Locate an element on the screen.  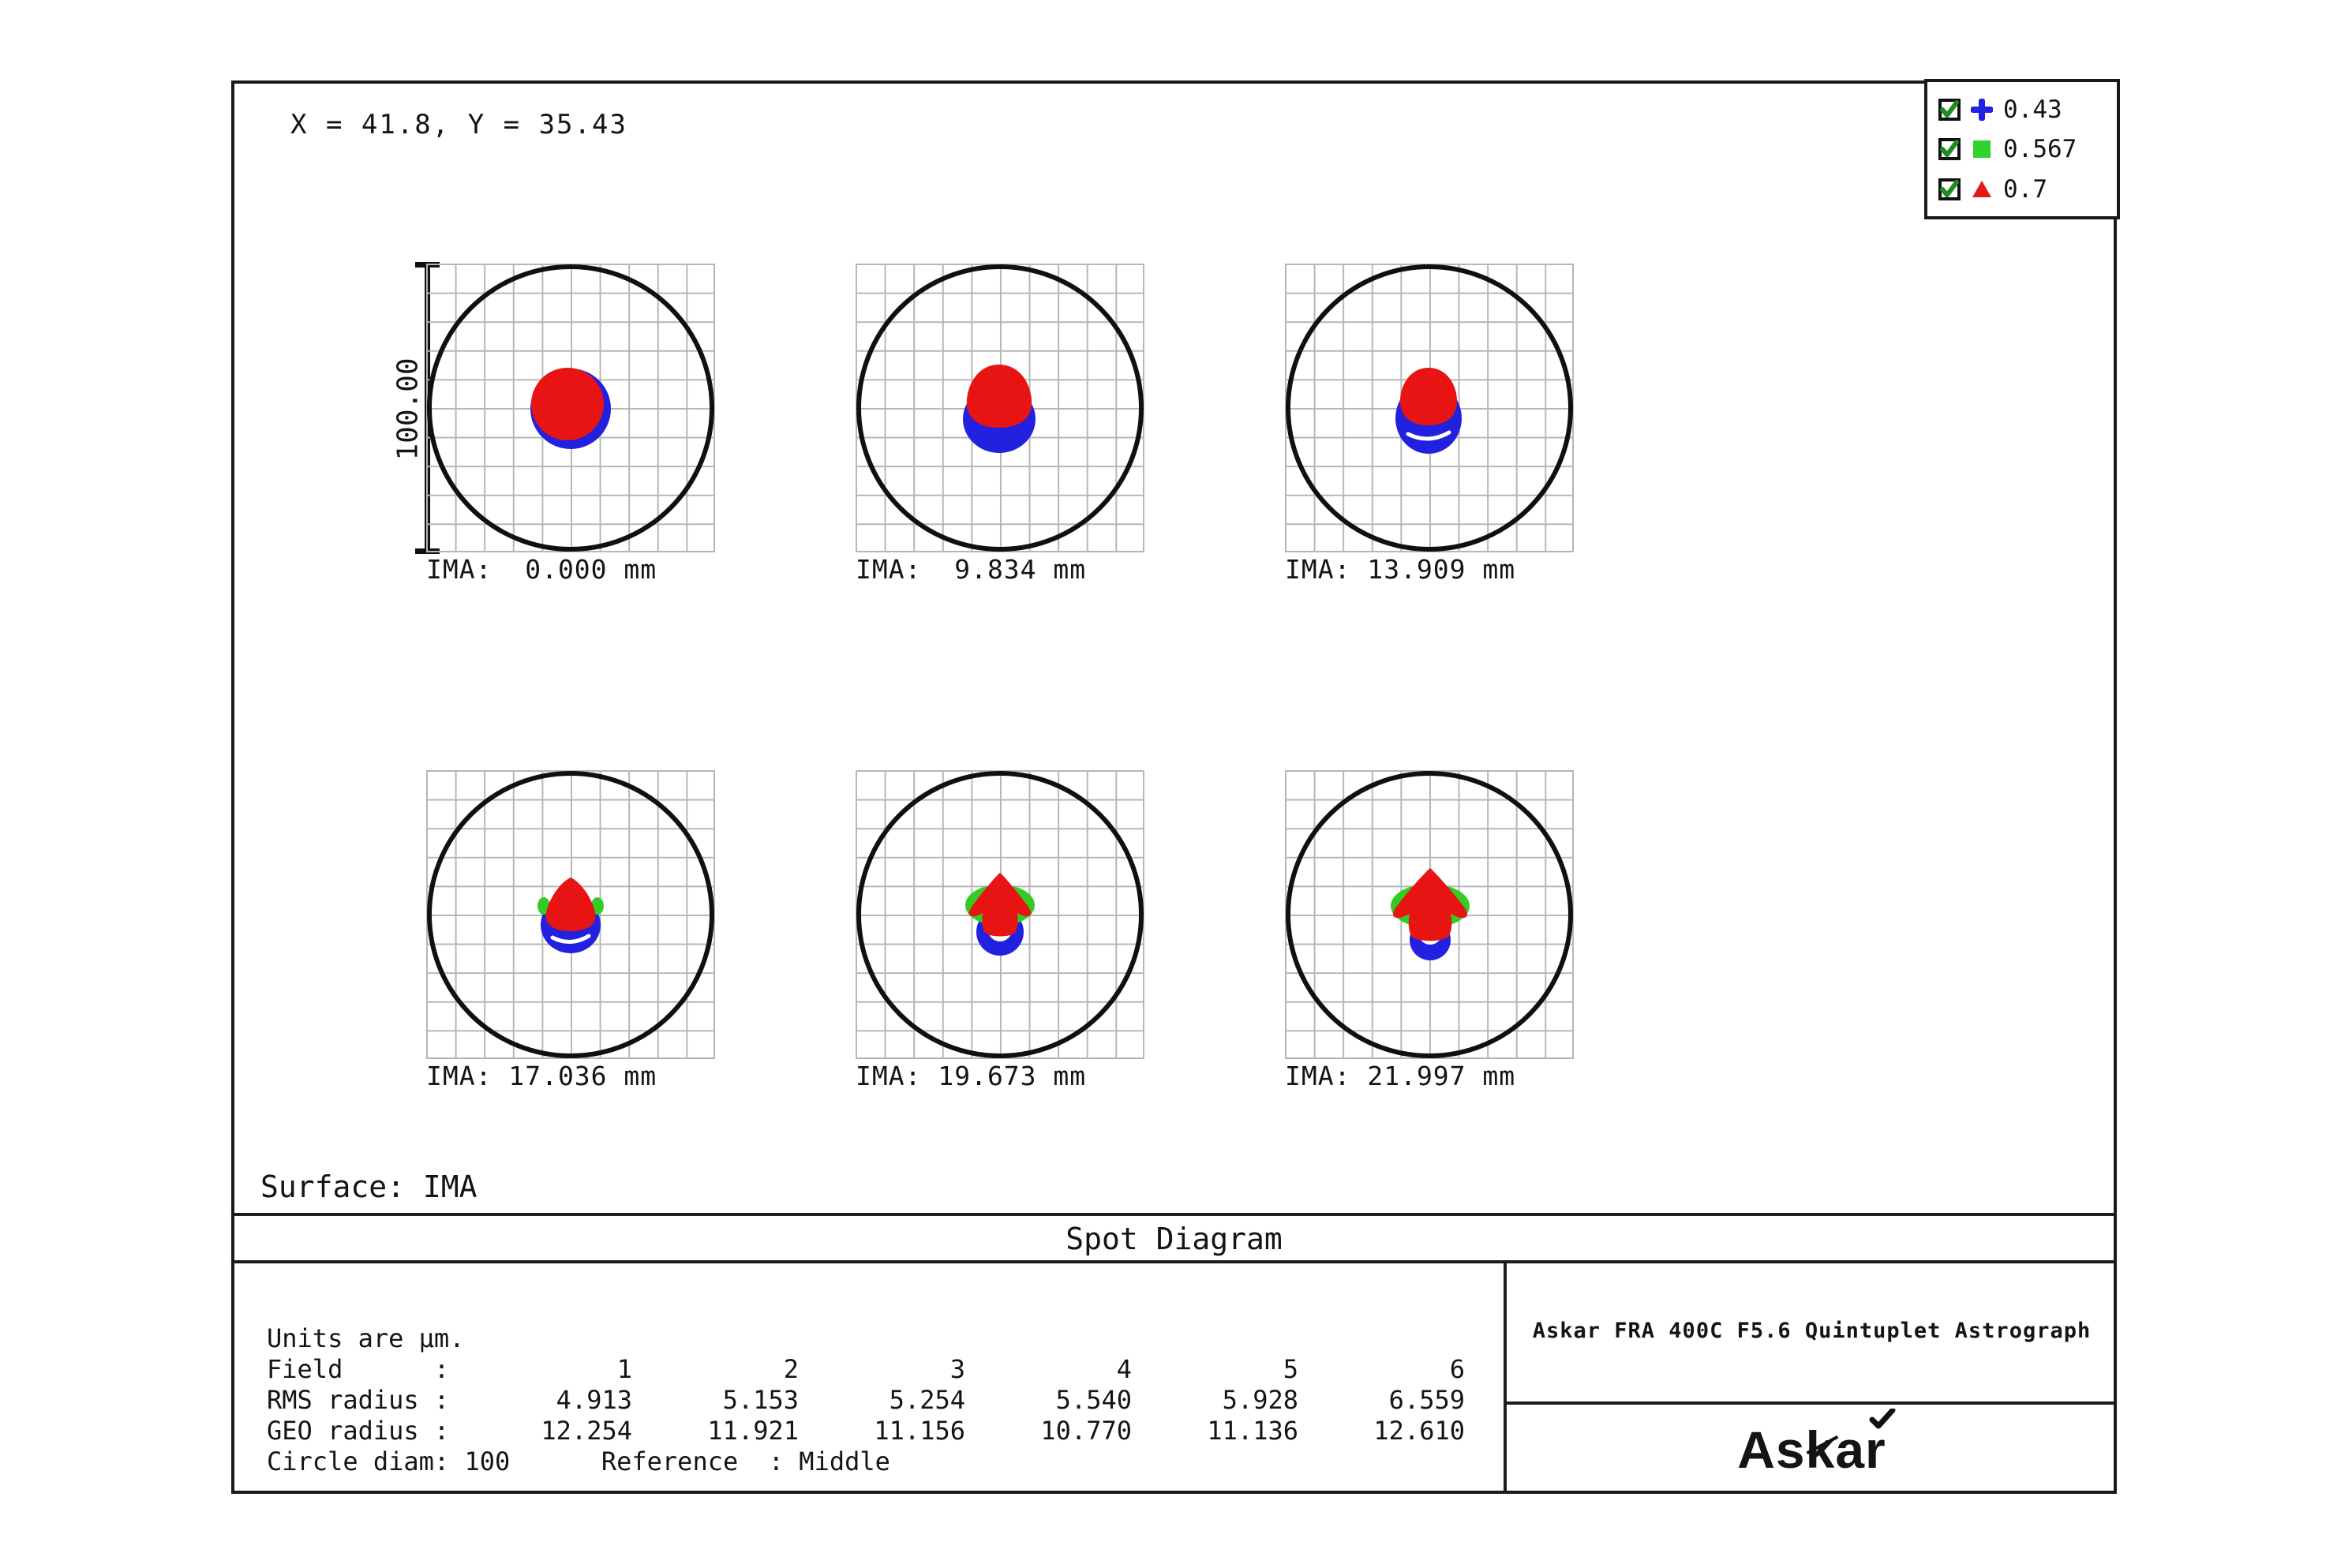
diagram-title: Spot Diagram is located at coordinates (1174, 1239).